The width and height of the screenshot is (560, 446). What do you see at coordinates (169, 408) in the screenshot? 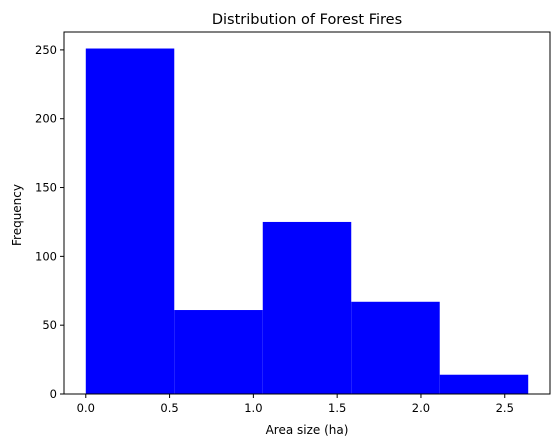
I see `x-tick-label: 0.5` at bounding box center [169, 408].